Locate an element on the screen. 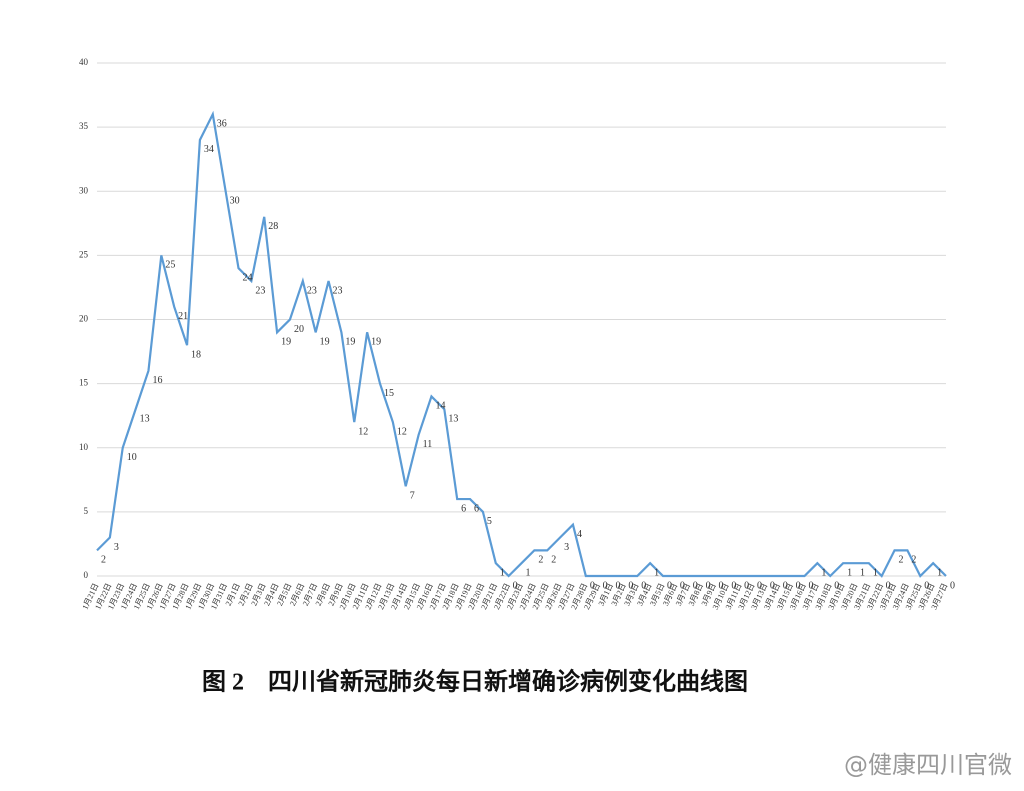  data-label: 36 is located at coordinates (222, 124).